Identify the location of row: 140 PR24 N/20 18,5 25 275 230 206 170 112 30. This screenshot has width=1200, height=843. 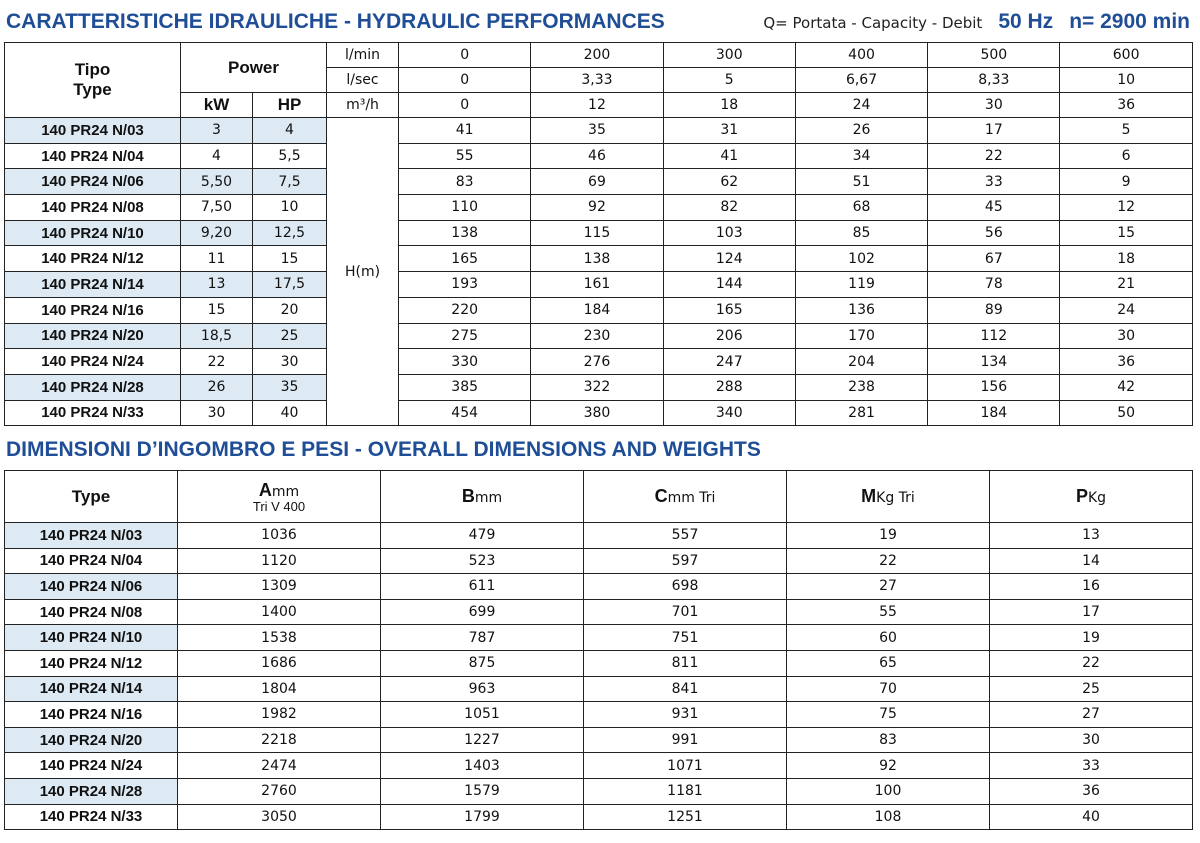
(598, 336).